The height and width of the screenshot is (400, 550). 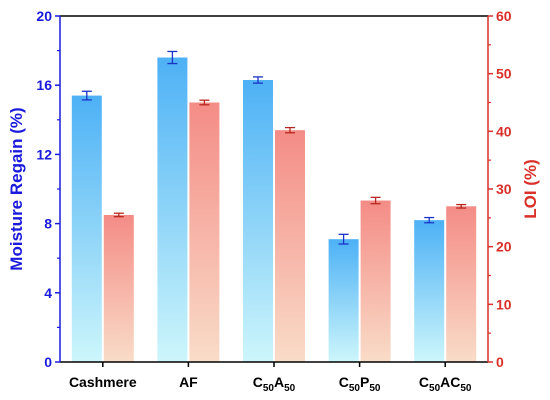 I want to click on right-tick-label-10: 10, so click(x=504, y=304).